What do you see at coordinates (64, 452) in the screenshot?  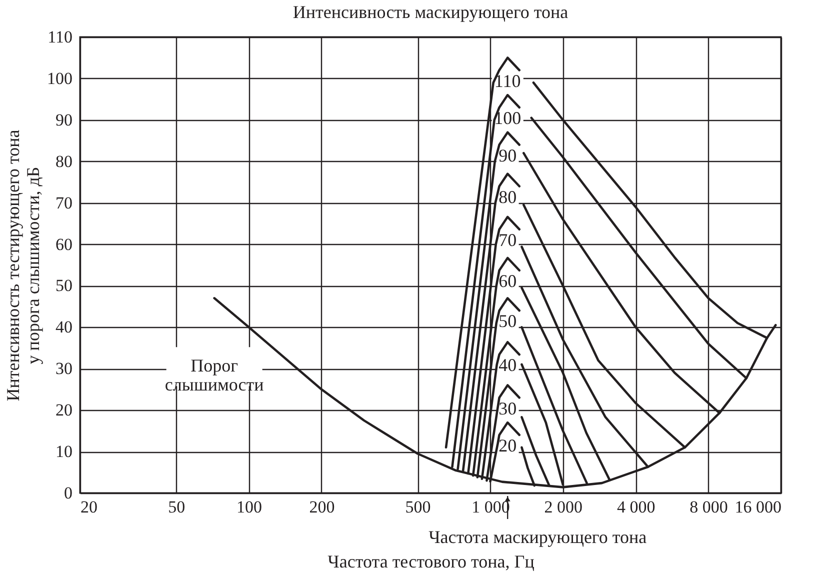 I see `y-tick-label: 10` at bounding box center [64, 452].